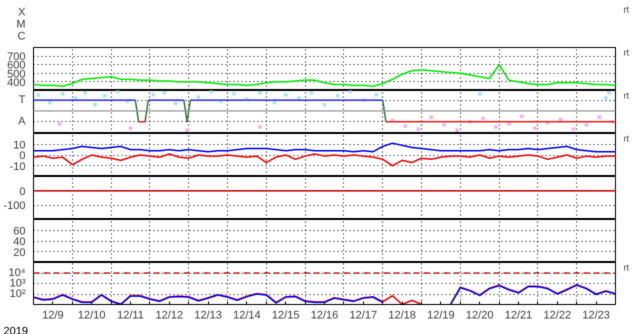  Describe the element at coordinates (208, 316) in the screenshot. I see `x-tick-label: 12/13` at that location.